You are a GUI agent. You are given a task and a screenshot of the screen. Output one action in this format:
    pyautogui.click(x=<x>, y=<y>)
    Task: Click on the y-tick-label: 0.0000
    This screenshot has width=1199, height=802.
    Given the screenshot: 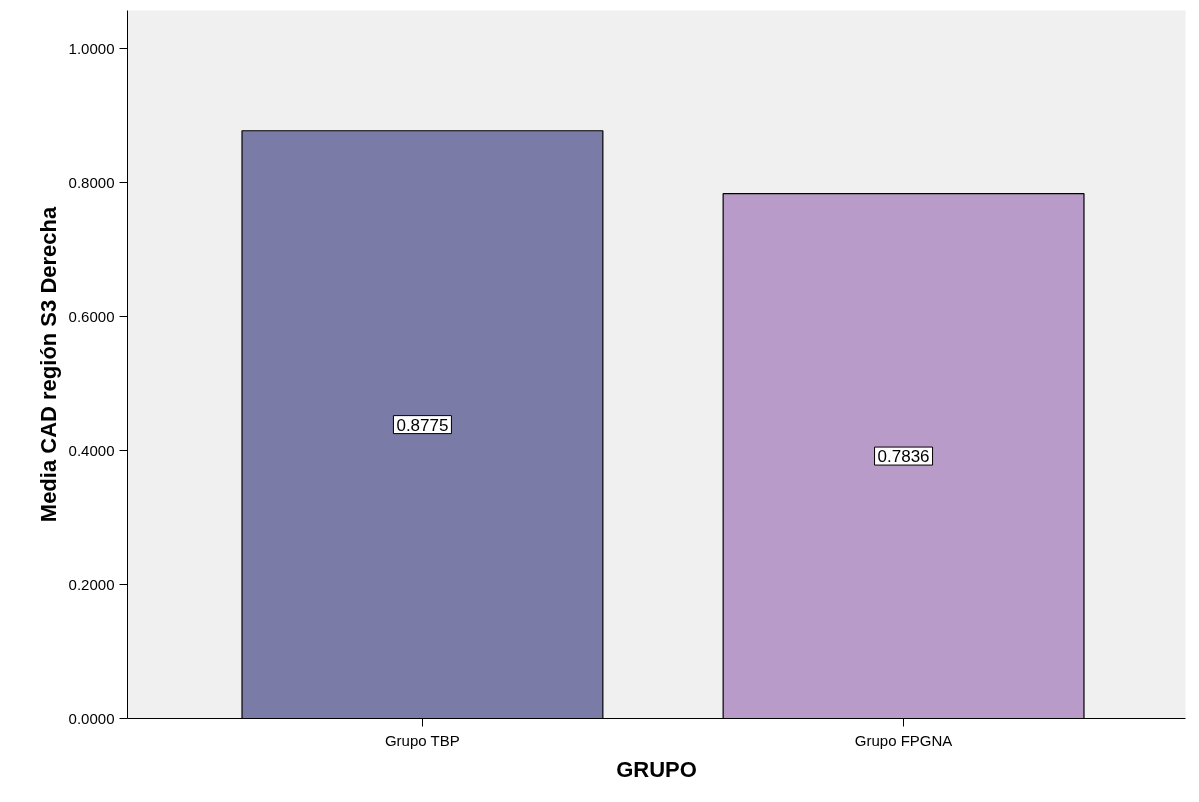 What is the action you would take?
    pyautogui.click(x=91, y=718)
    